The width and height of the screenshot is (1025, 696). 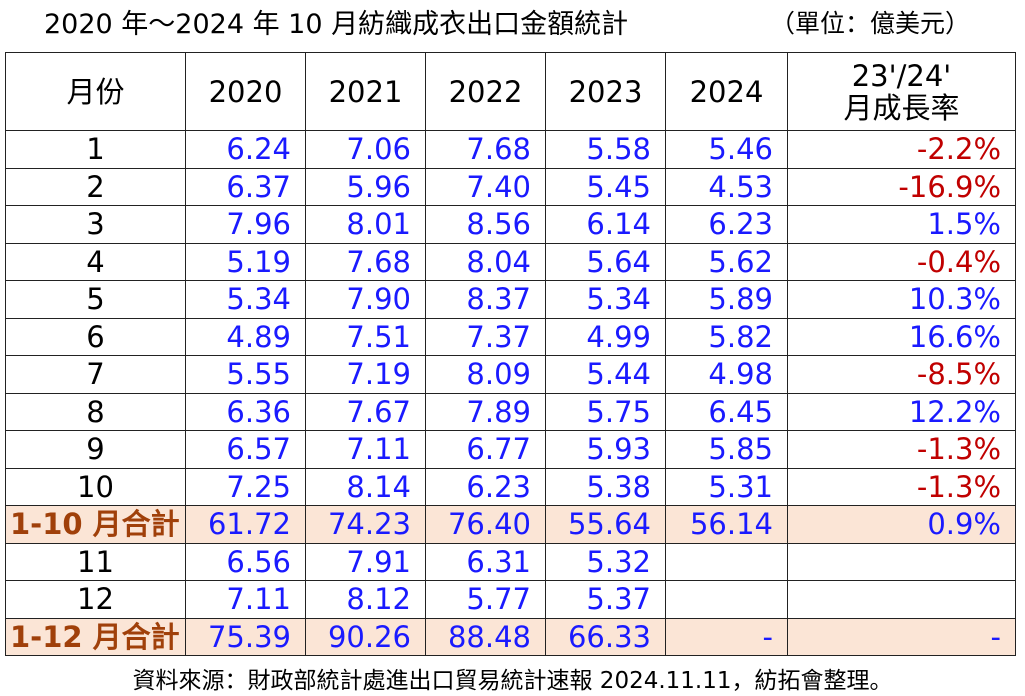 I want to click on value-cell: 5.38, so click(x=605, y=486).